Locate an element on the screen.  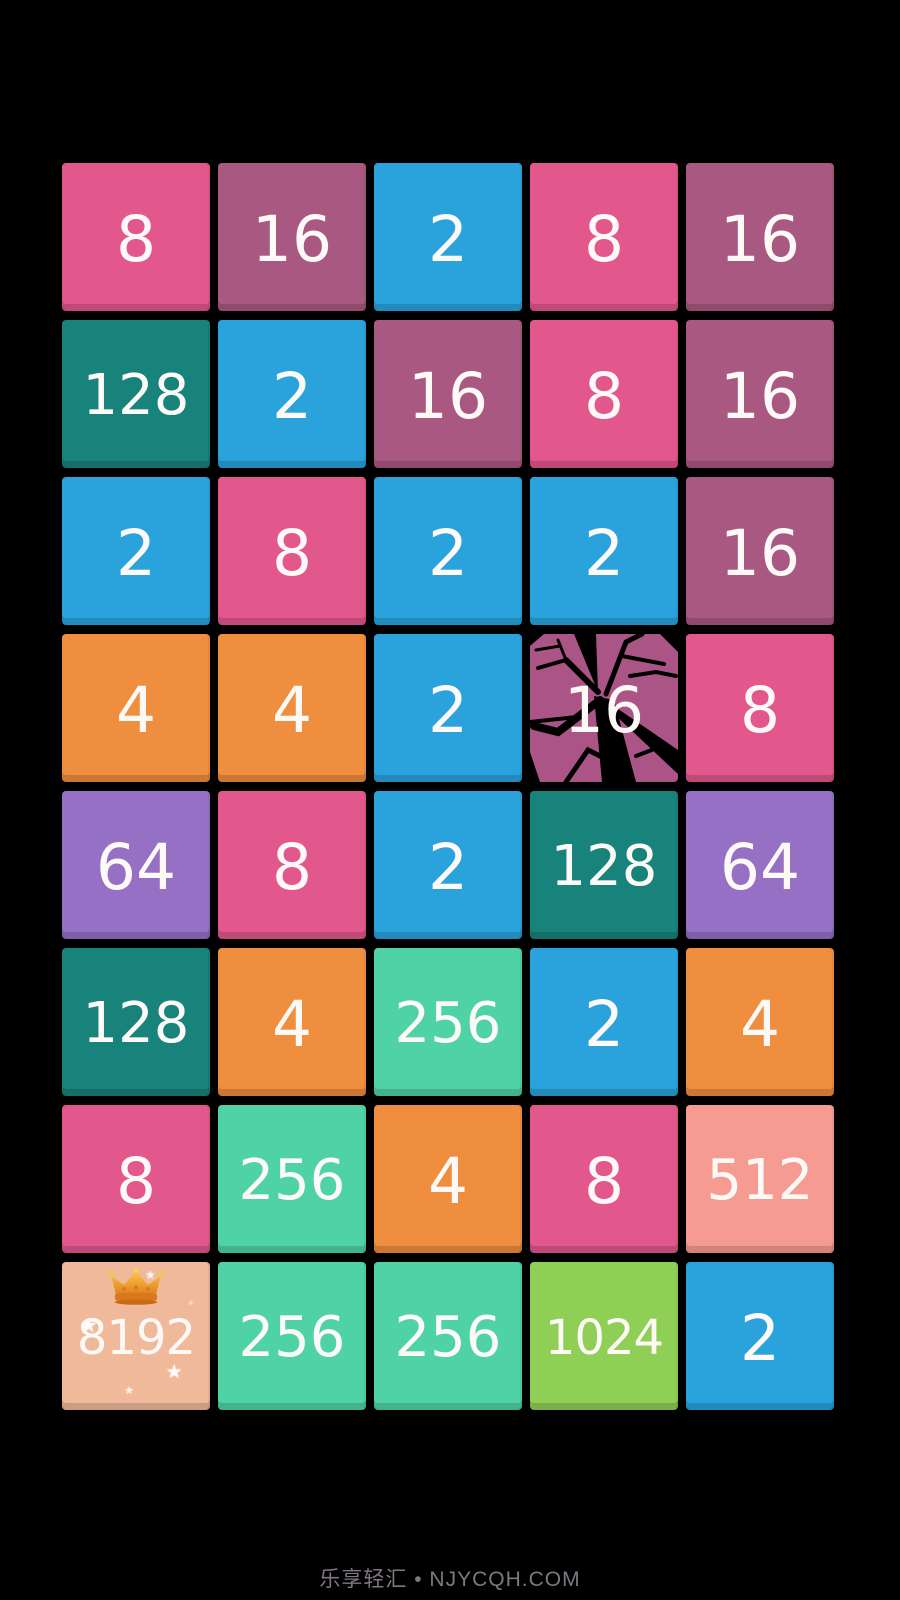
crown-icon is located at coordinates (136, 1286).